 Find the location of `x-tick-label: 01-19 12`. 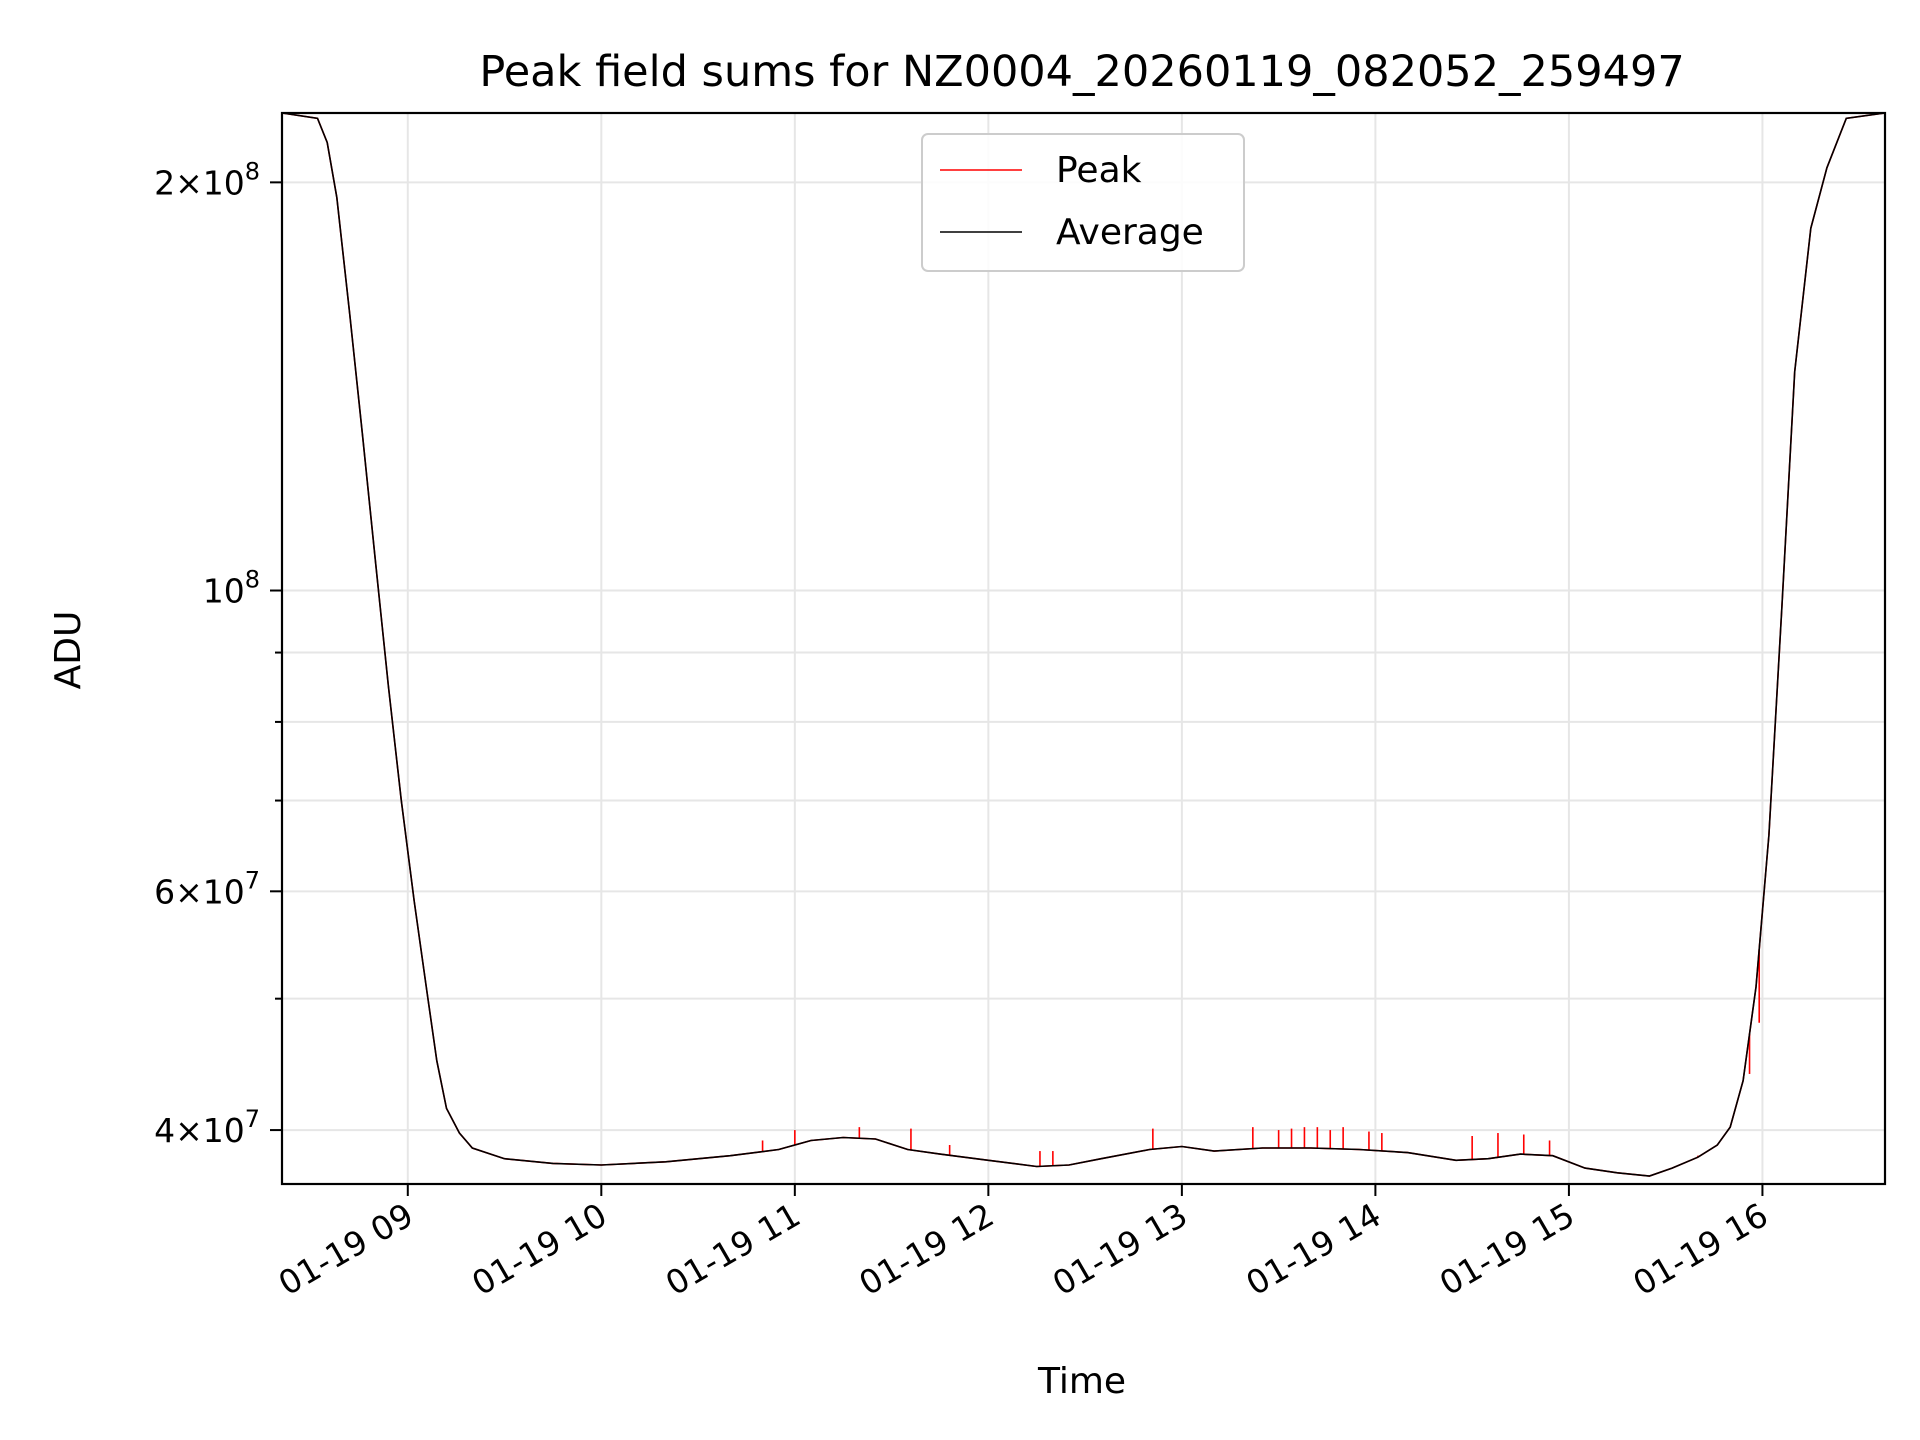

x-tick-label: 01-19 12 is located at coordinates (926, 1249).